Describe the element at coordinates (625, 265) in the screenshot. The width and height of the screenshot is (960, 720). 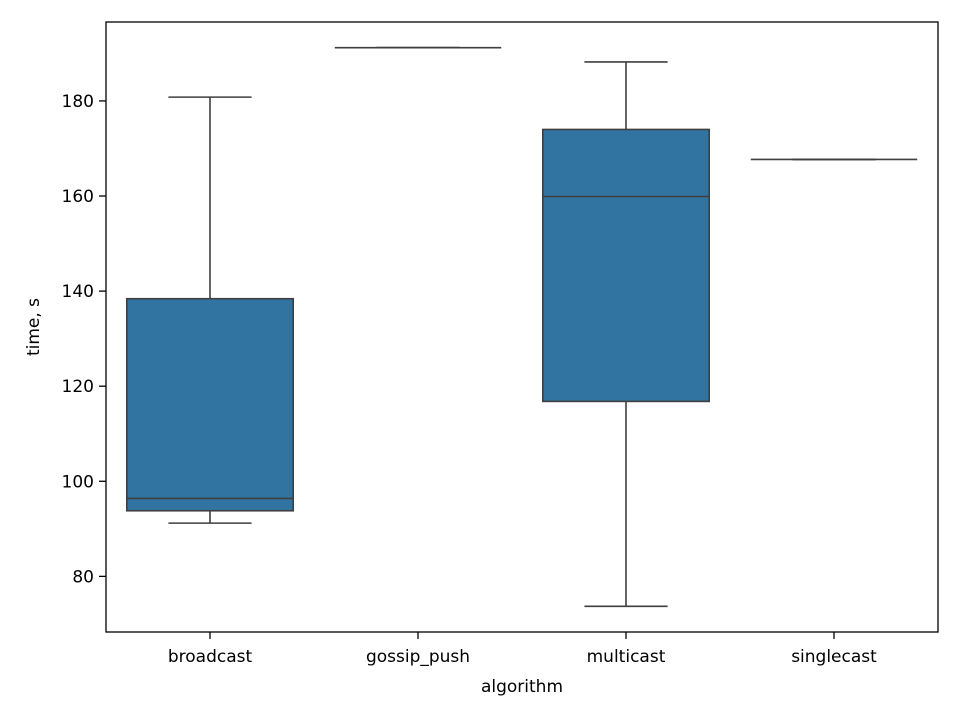
I see `box-multicast` at that location.